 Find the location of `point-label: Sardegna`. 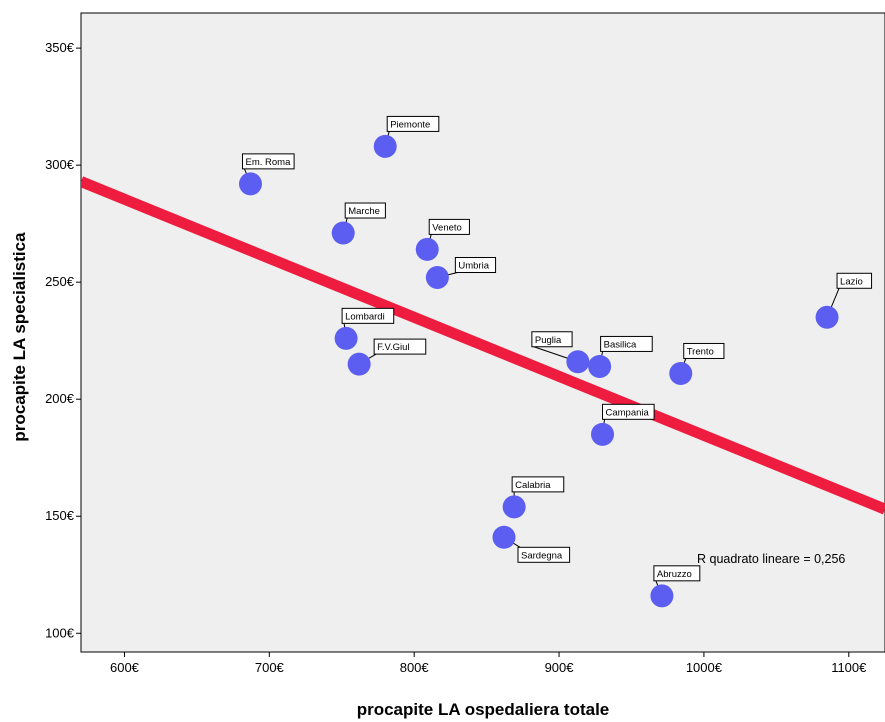

point-label: Sardegna is located at coordinates (542, 555).